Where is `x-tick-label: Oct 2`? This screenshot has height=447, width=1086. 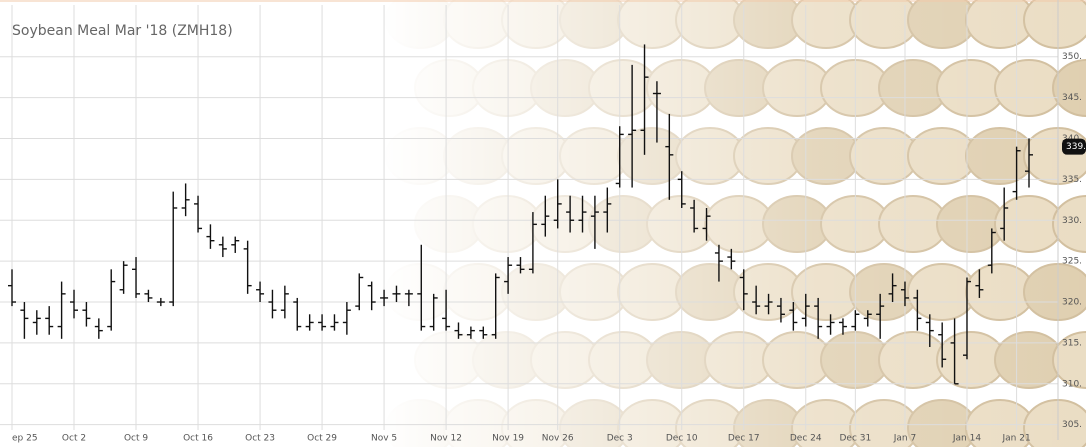 x-tick-label: Oct 2 is located at coordinates (74, 439).